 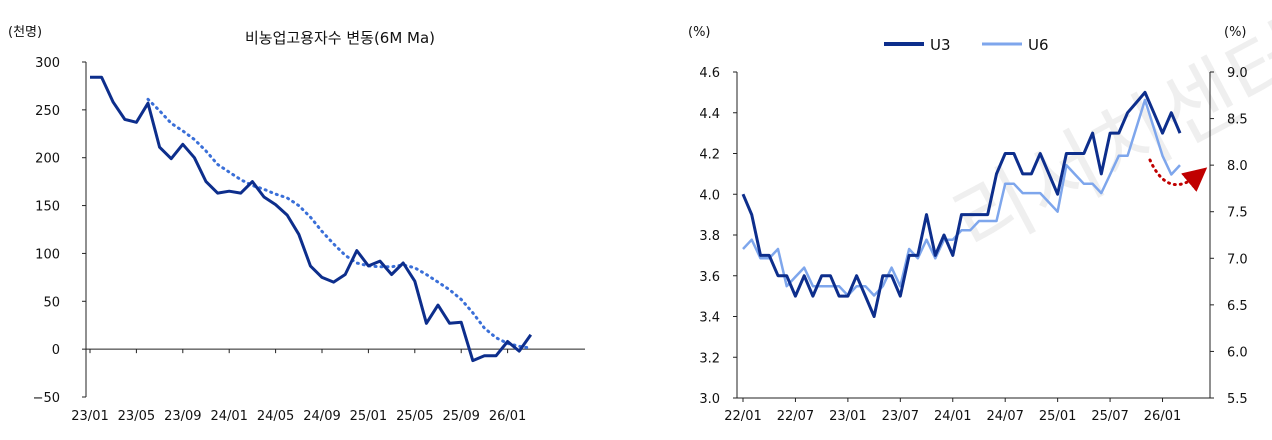 What do you see at coordinates (709, 399) in the screenshot?
I see `right-left-tick-label: 3.0` at bounding box center [709, 399].